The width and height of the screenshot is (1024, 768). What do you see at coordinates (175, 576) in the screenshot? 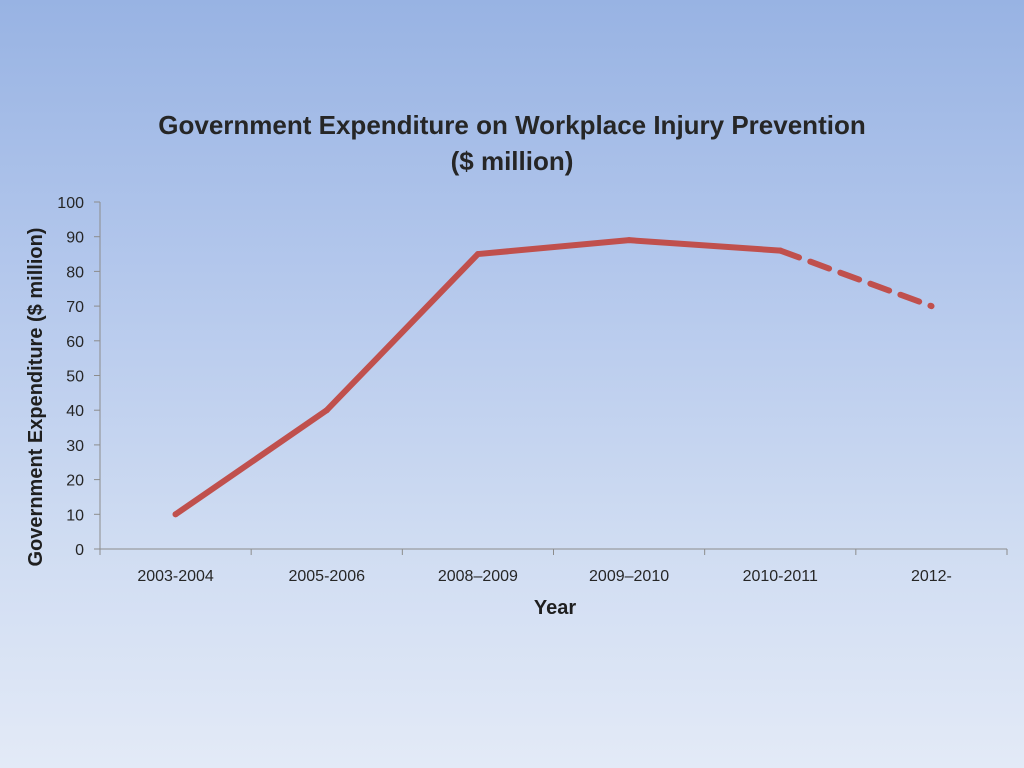
I see `x-tick-label: 2003-2004` at bounding box center [175, 576].